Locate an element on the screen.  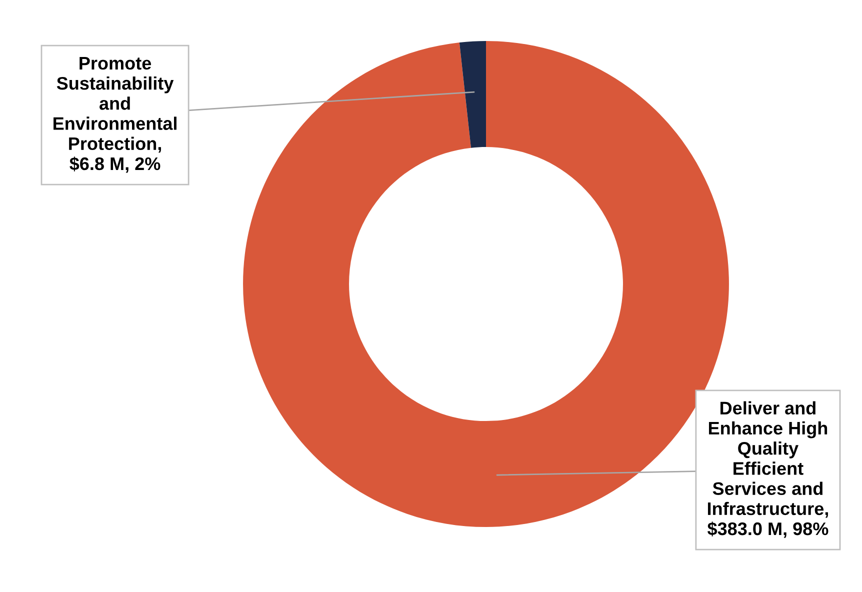
data-label: Promote Sustainability and Environmental Protection, $6.8 M, 2% is located at coordinates (115, 115).